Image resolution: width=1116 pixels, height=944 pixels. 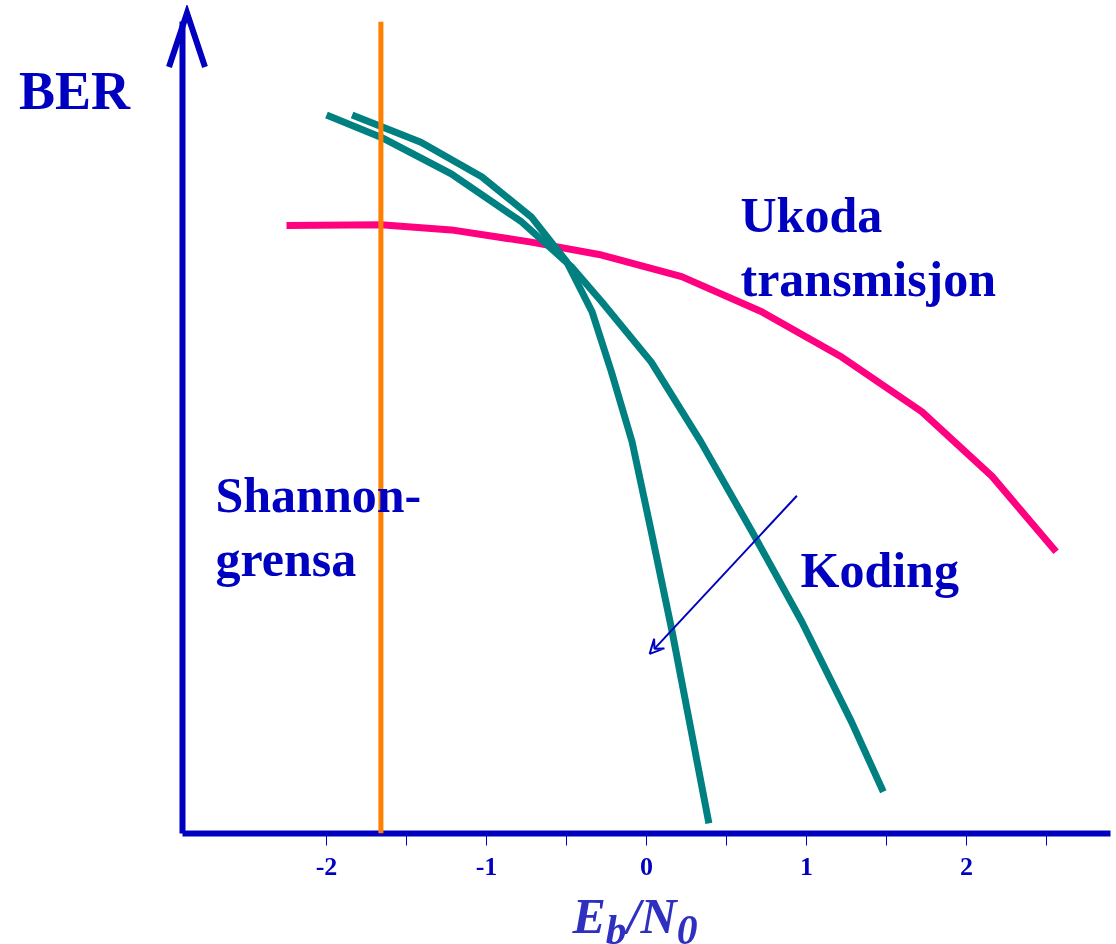 I want to click on annotation: Koding, so click(x=879, y=569).